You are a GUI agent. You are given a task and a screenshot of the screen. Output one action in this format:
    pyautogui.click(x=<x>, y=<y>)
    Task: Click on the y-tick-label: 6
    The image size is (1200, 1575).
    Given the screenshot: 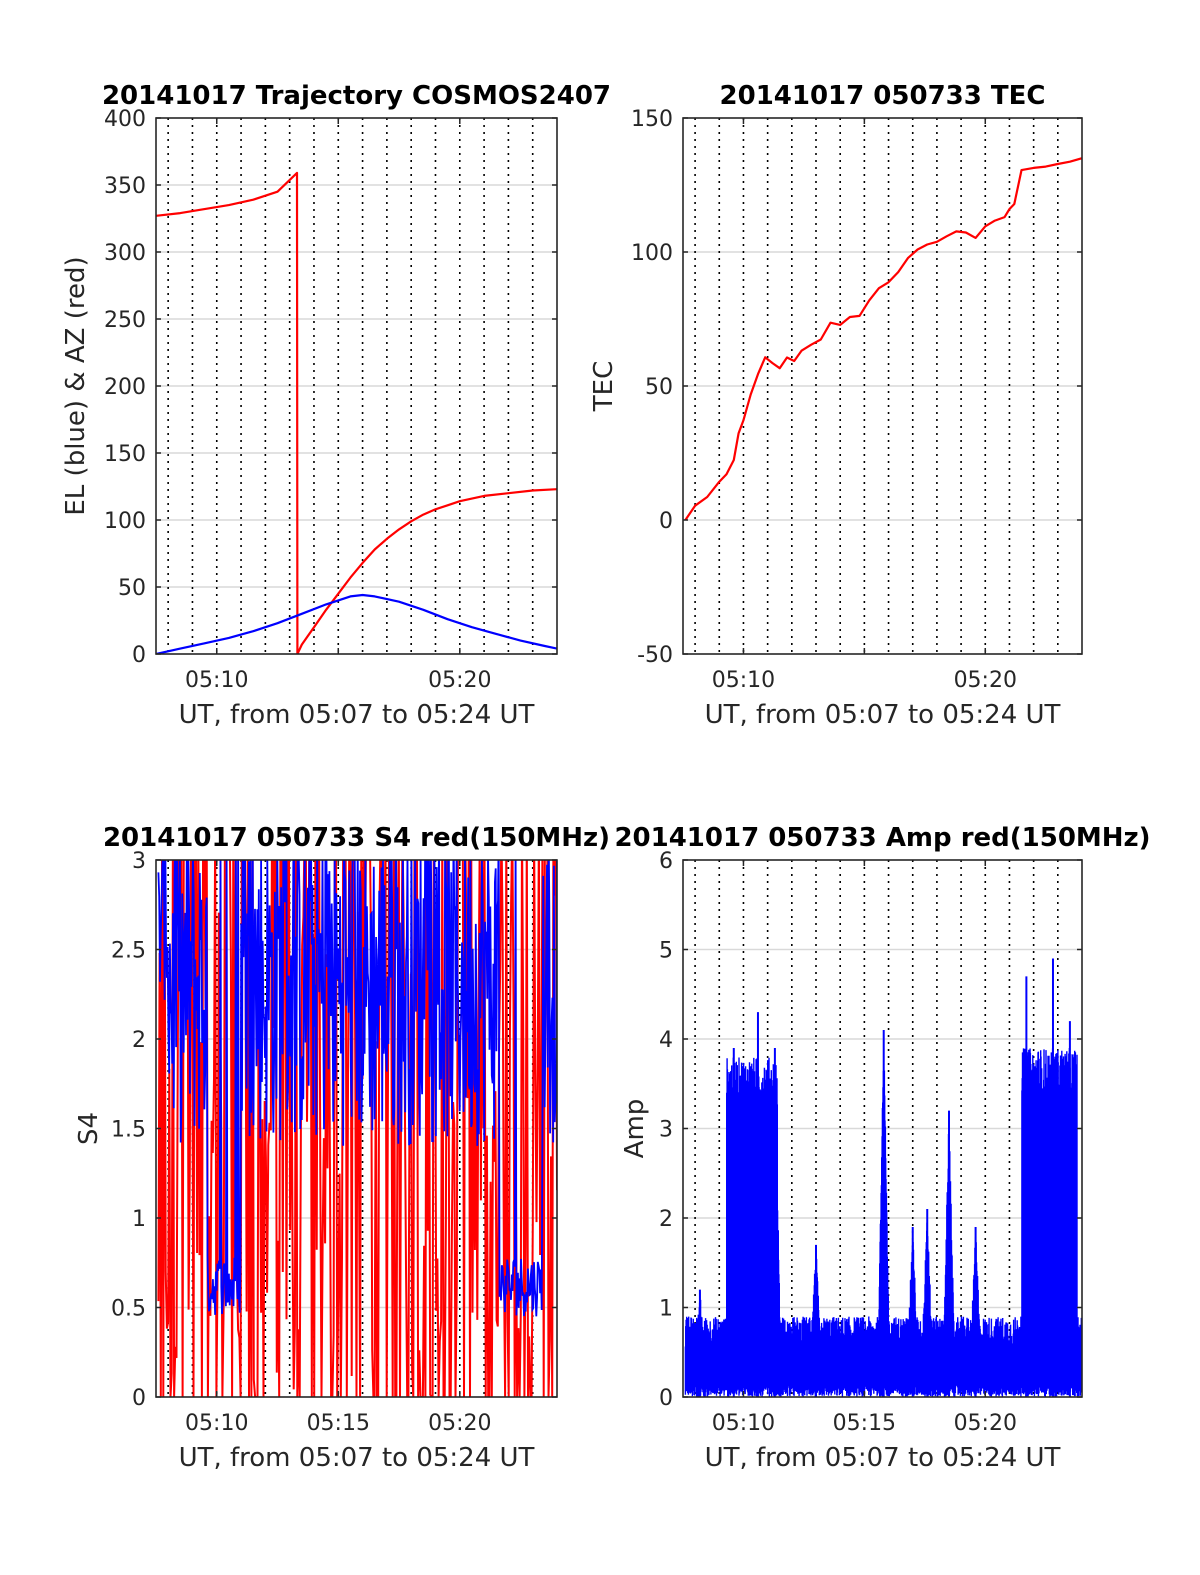 What is the action you would take?
    pyautogui.click(x=666, y=861)
    